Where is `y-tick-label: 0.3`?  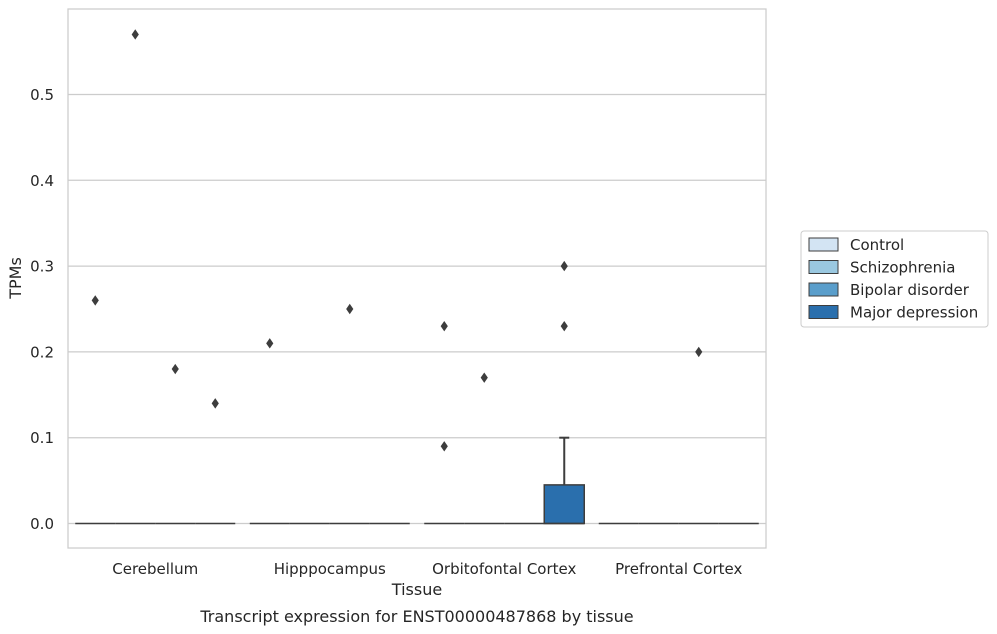 y-tick-label: 0.3 is located at coordinates (42, 267).